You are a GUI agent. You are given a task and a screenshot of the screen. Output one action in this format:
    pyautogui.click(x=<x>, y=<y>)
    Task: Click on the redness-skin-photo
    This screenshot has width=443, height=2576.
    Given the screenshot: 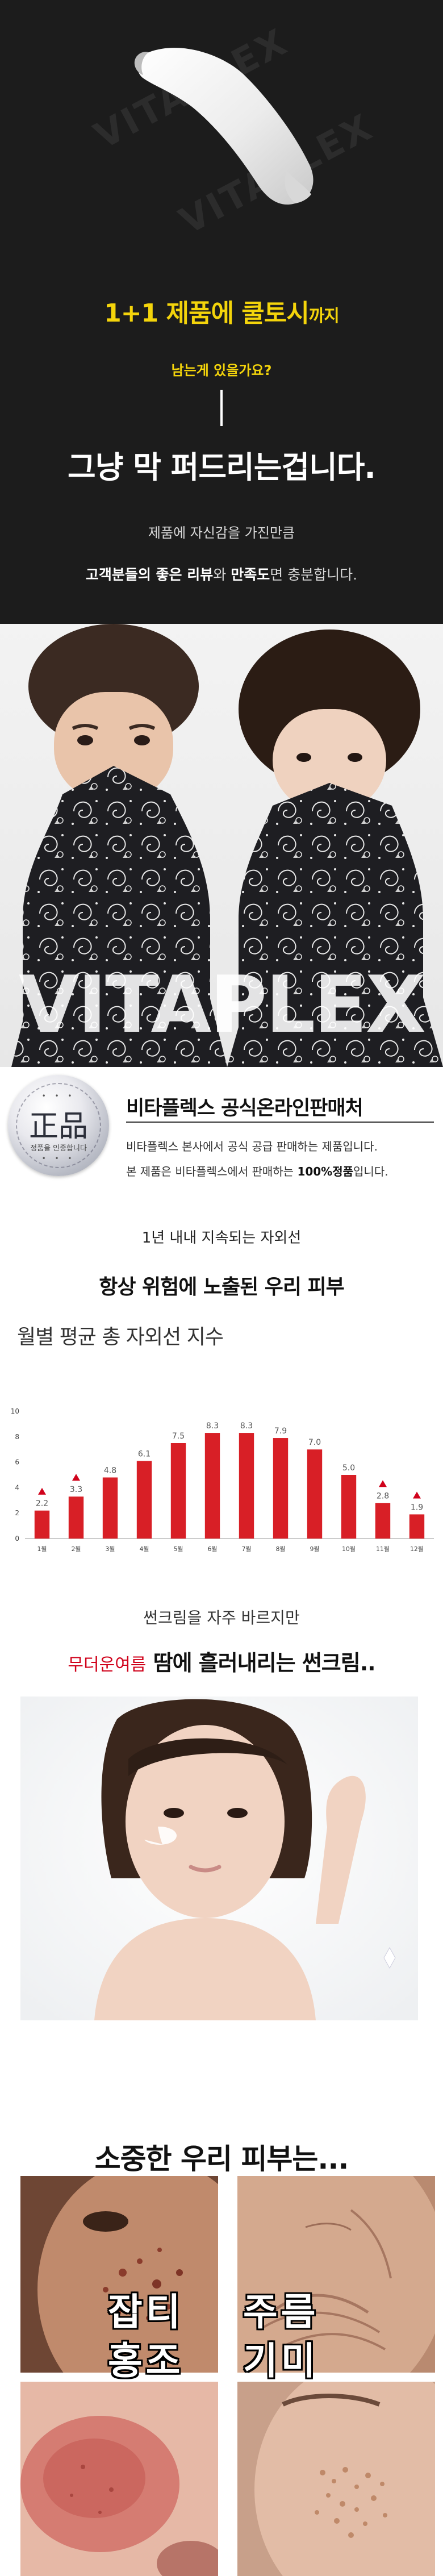 What is the action you would take?
    pyautogui.click(x=119, y=2479)
    